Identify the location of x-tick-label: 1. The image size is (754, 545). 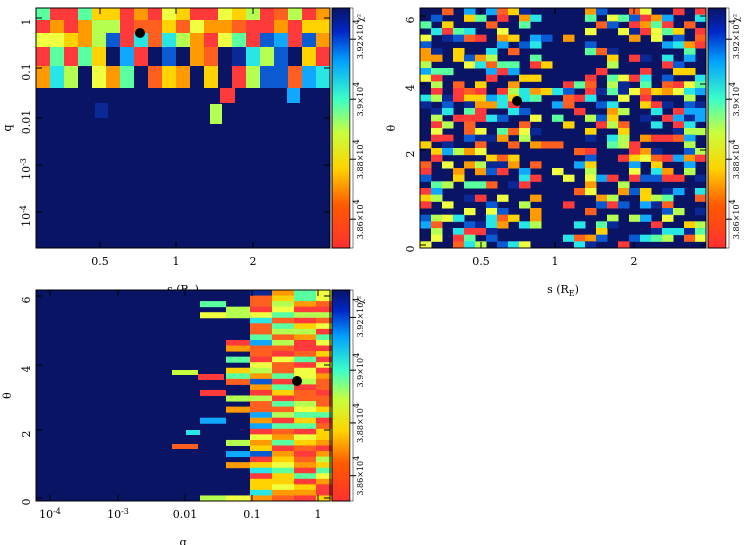
(318, 514).